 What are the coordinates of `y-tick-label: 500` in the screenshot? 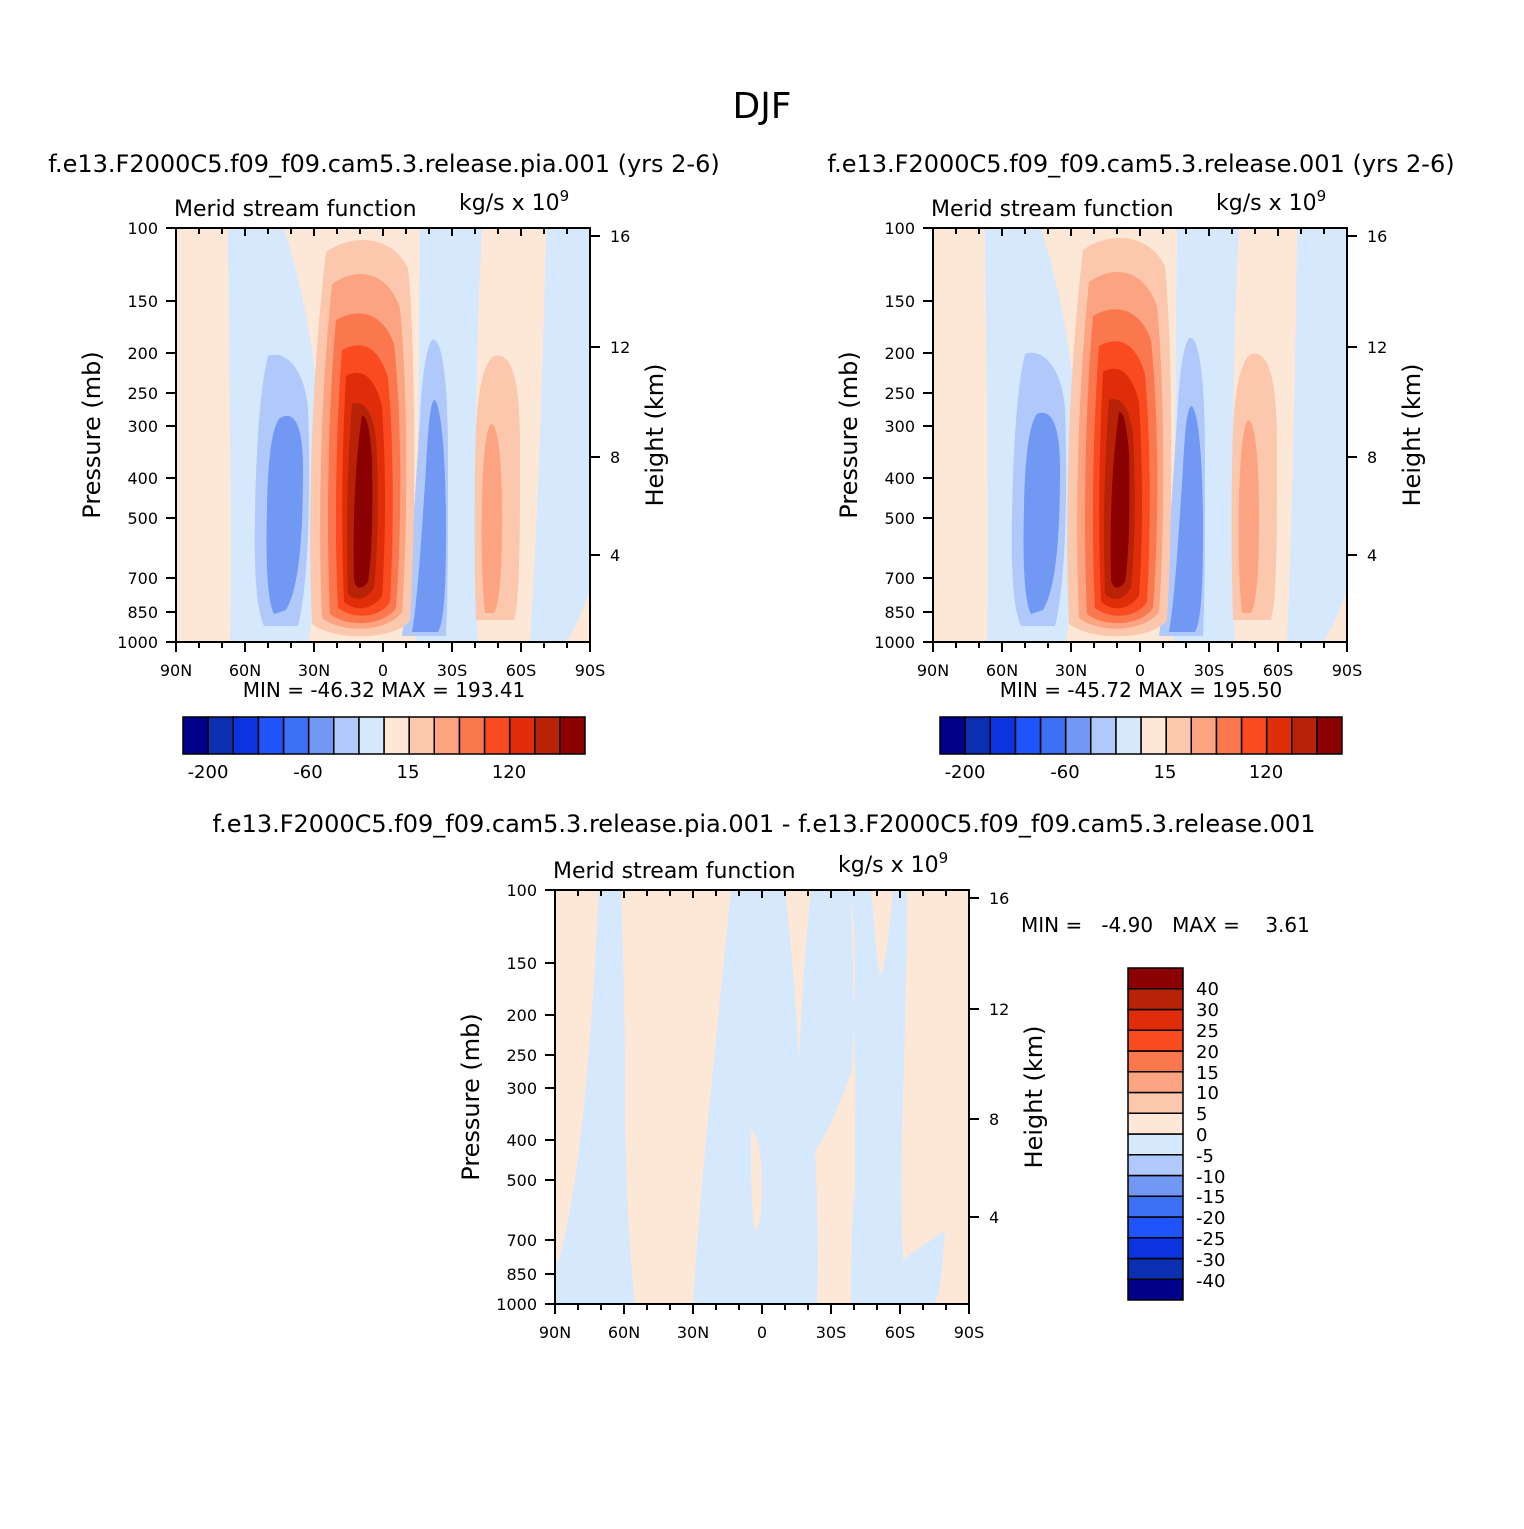 It's located at (521, 1180).